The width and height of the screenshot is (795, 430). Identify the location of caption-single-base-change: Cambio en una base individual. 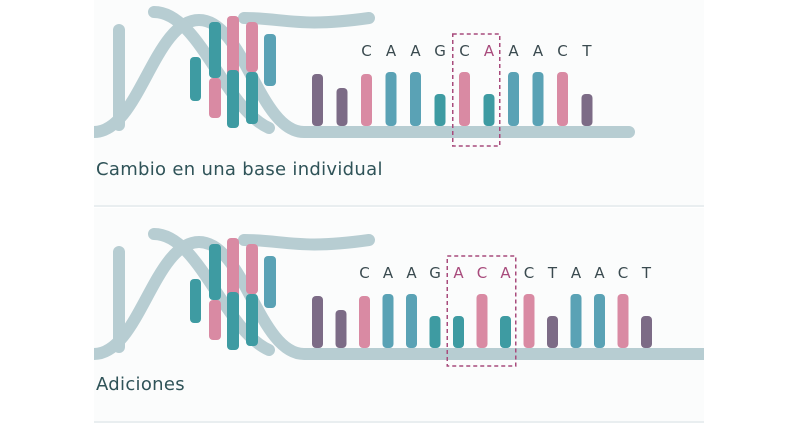
(239, 169).